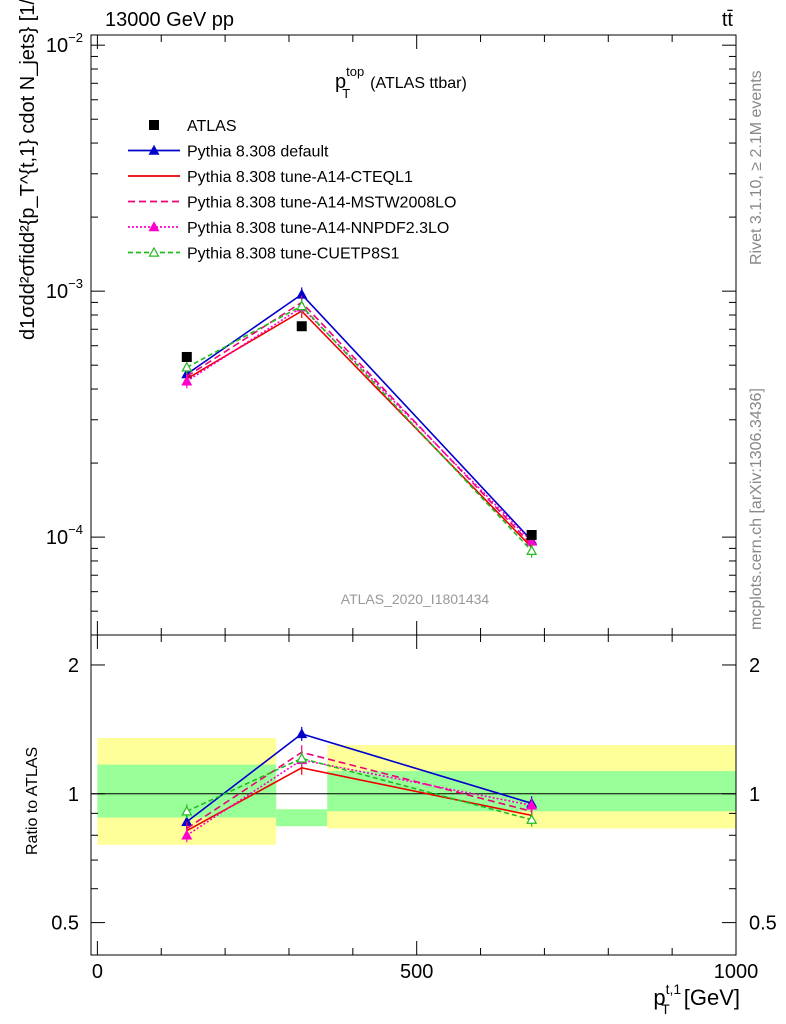 This screenshot has height=1024, width=786. I want to click on ratio-x-tick-label-1: 500, so click(416, 972).